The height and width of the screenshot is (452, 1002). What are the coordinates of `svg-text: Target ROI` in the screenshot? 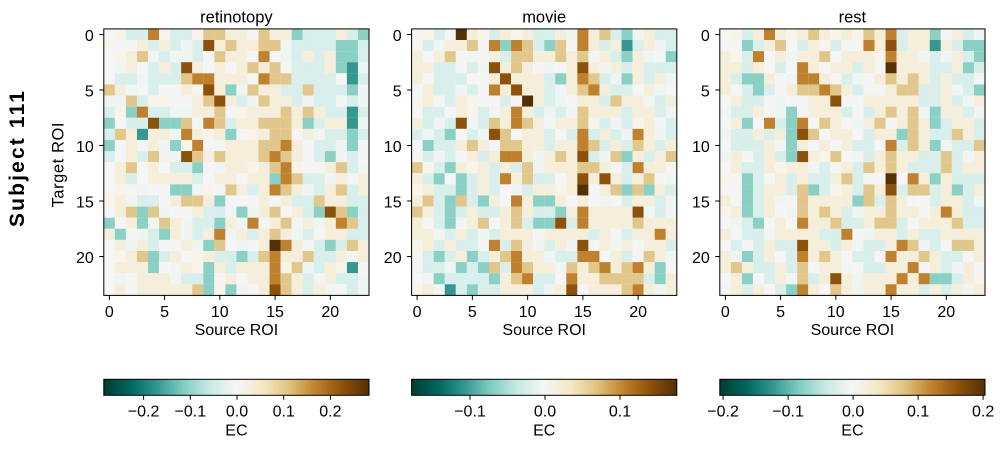 It's located at (59, 165).